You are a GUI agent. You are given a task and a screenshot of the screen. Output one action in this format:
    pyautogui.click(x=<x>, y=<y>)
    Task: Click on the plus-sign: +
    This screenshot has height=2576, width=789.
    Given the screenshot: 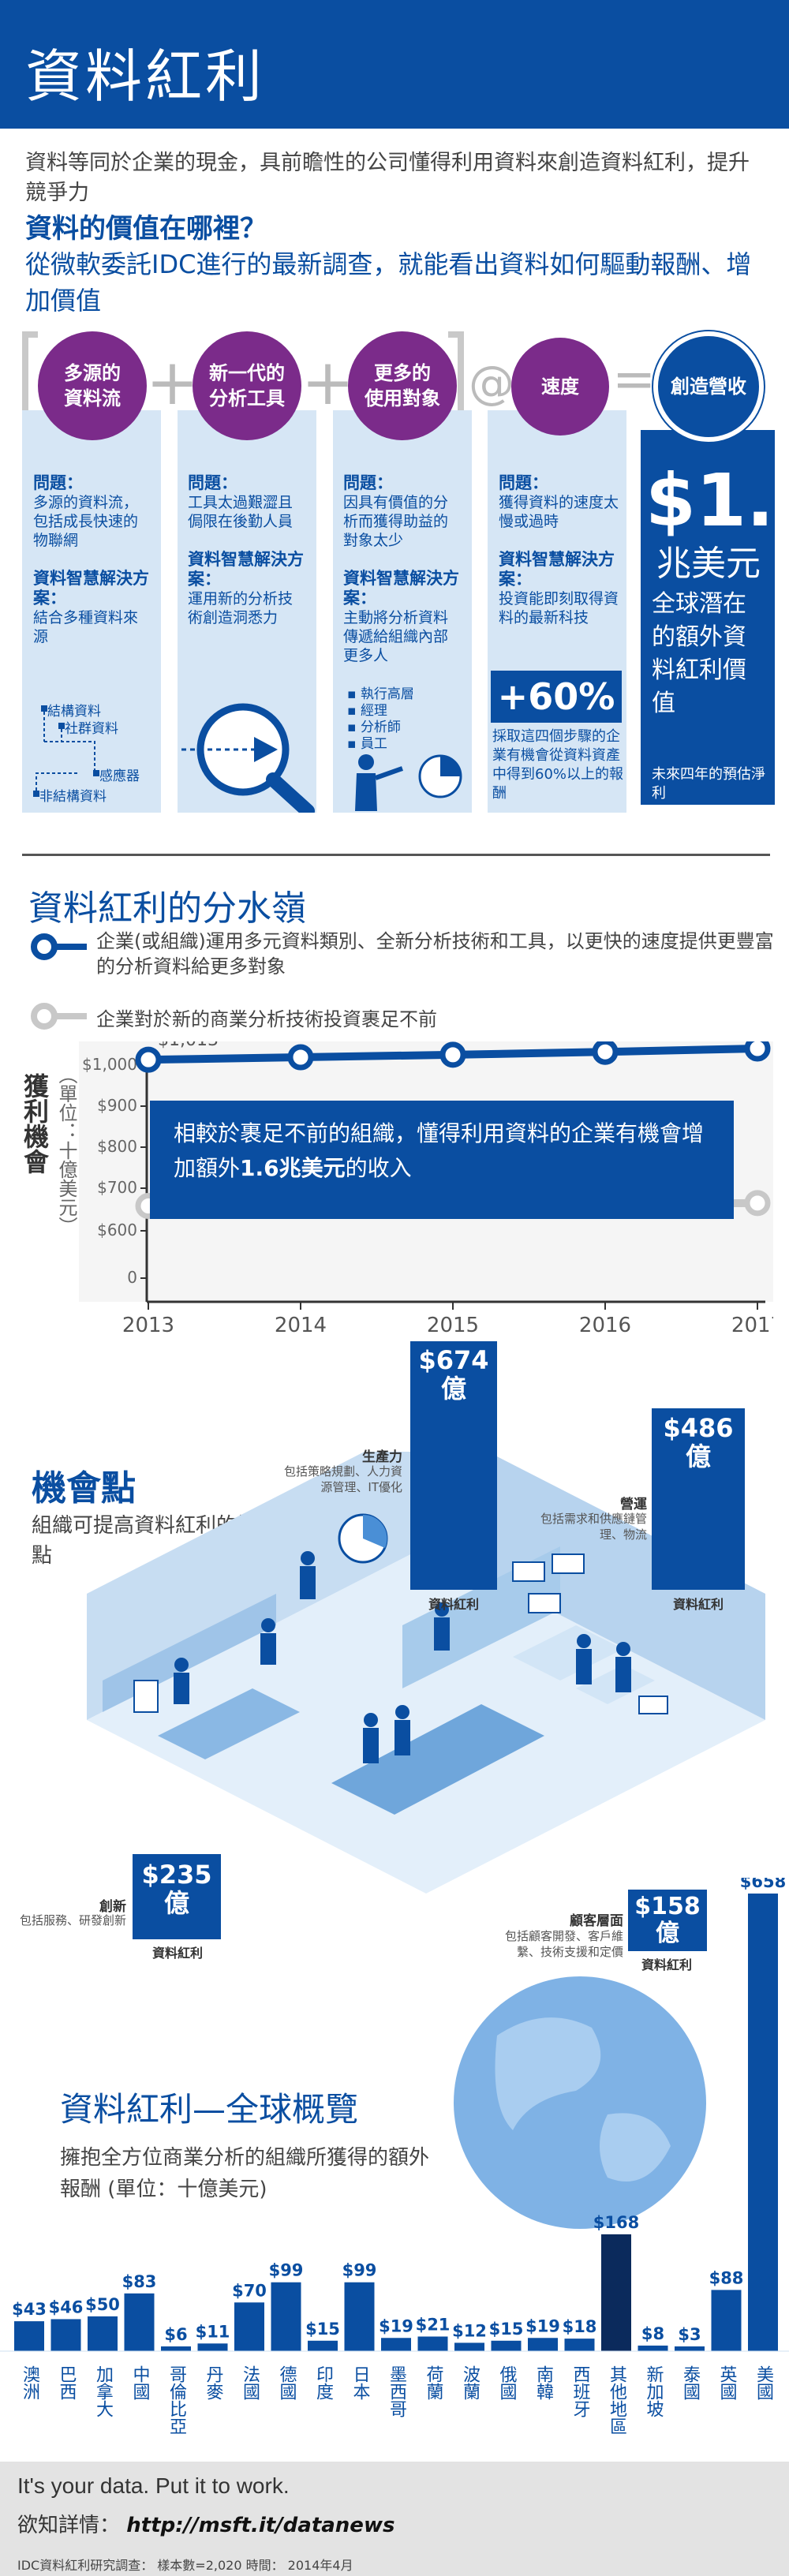 What is the action you would take?
    pyautogui.click(x=173, y=382)
    